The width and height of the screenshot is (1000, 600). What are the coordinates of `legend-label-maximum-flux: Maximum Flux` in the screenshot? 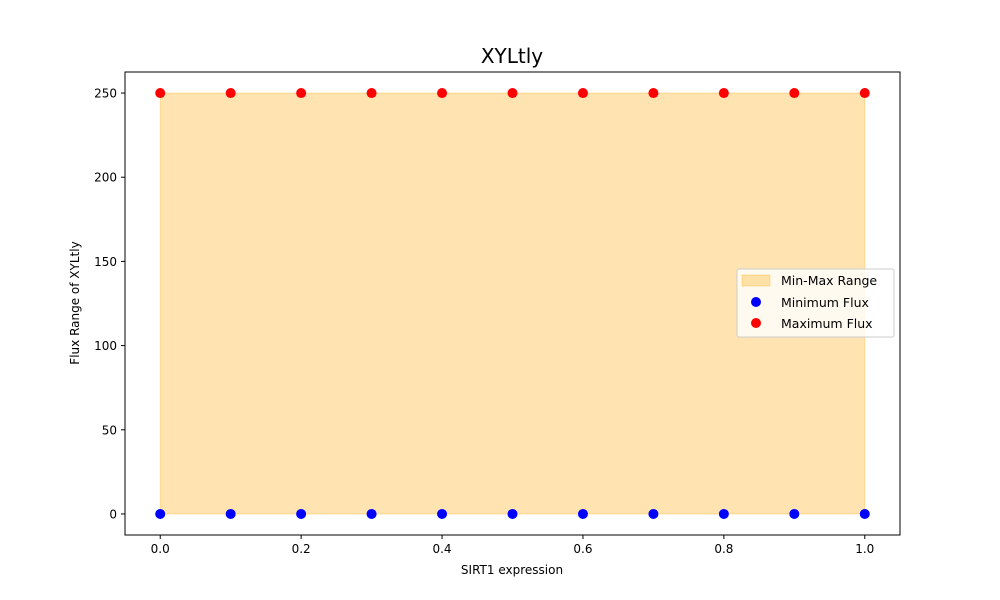 It's located at (827, 323).